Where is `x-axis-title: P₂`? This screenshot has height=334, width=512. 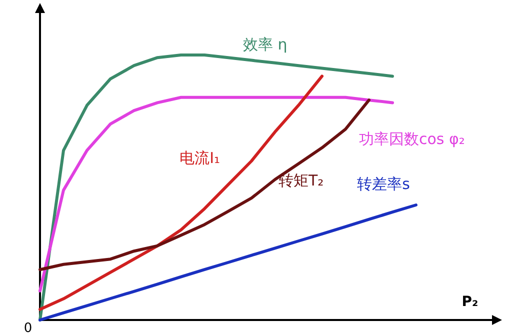
x-axis-title: P₂ is located at coordinates (470, 302).